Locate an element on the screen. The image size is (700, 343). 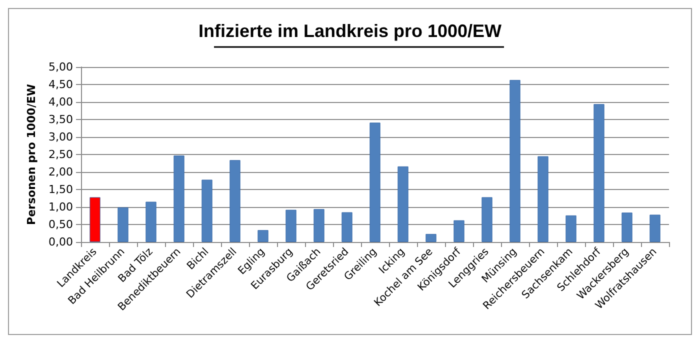
y-tick-label: 3,00 is located at coordinates (60, 137).